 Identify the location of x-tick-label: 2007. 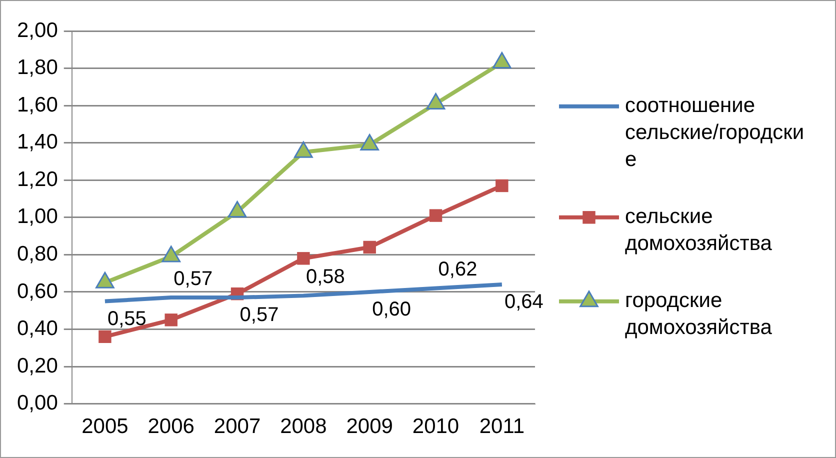
(237, 426).